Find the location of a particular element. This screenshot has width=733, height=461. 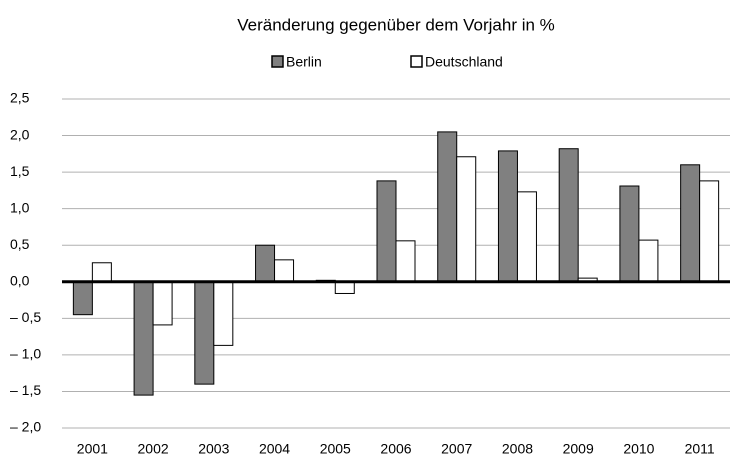

y-tick-label: – 1,0 is located at coordinates (25, 354).